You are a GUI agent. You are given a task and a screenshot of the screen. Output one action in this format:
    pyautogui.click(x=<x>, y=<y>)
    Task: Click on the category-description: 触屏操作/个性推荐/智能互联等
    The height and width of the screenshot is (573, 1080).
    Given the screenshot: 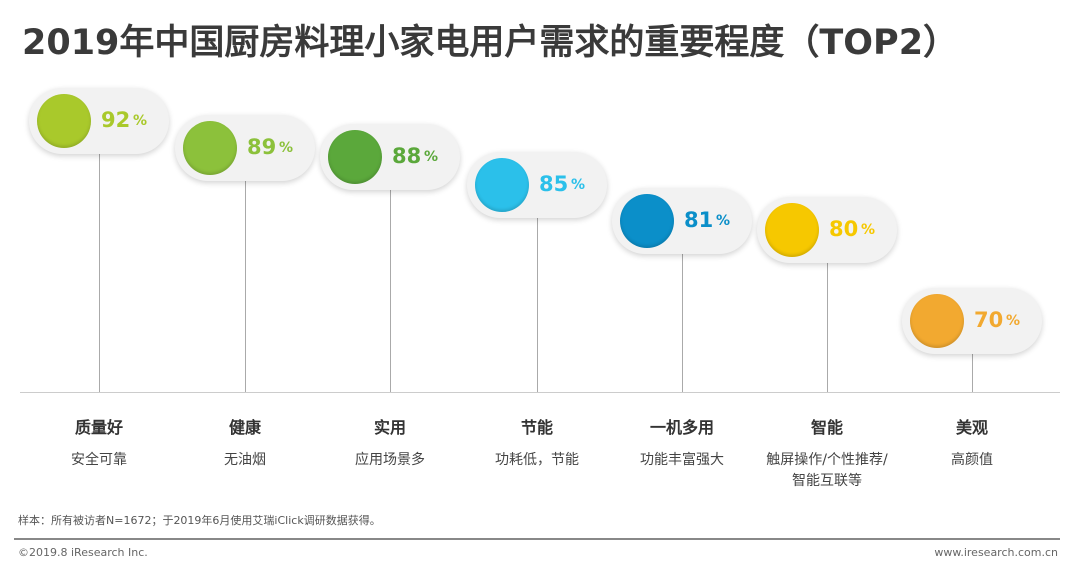 What is the action you would take?
    pyautogui.click(x=827, y=470)
    